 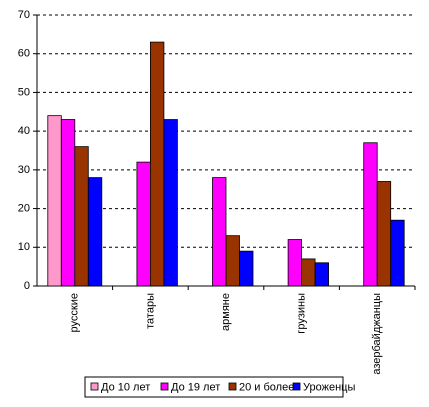 I want to click on legend-label: 20 и более, so click(x=266, y=387).